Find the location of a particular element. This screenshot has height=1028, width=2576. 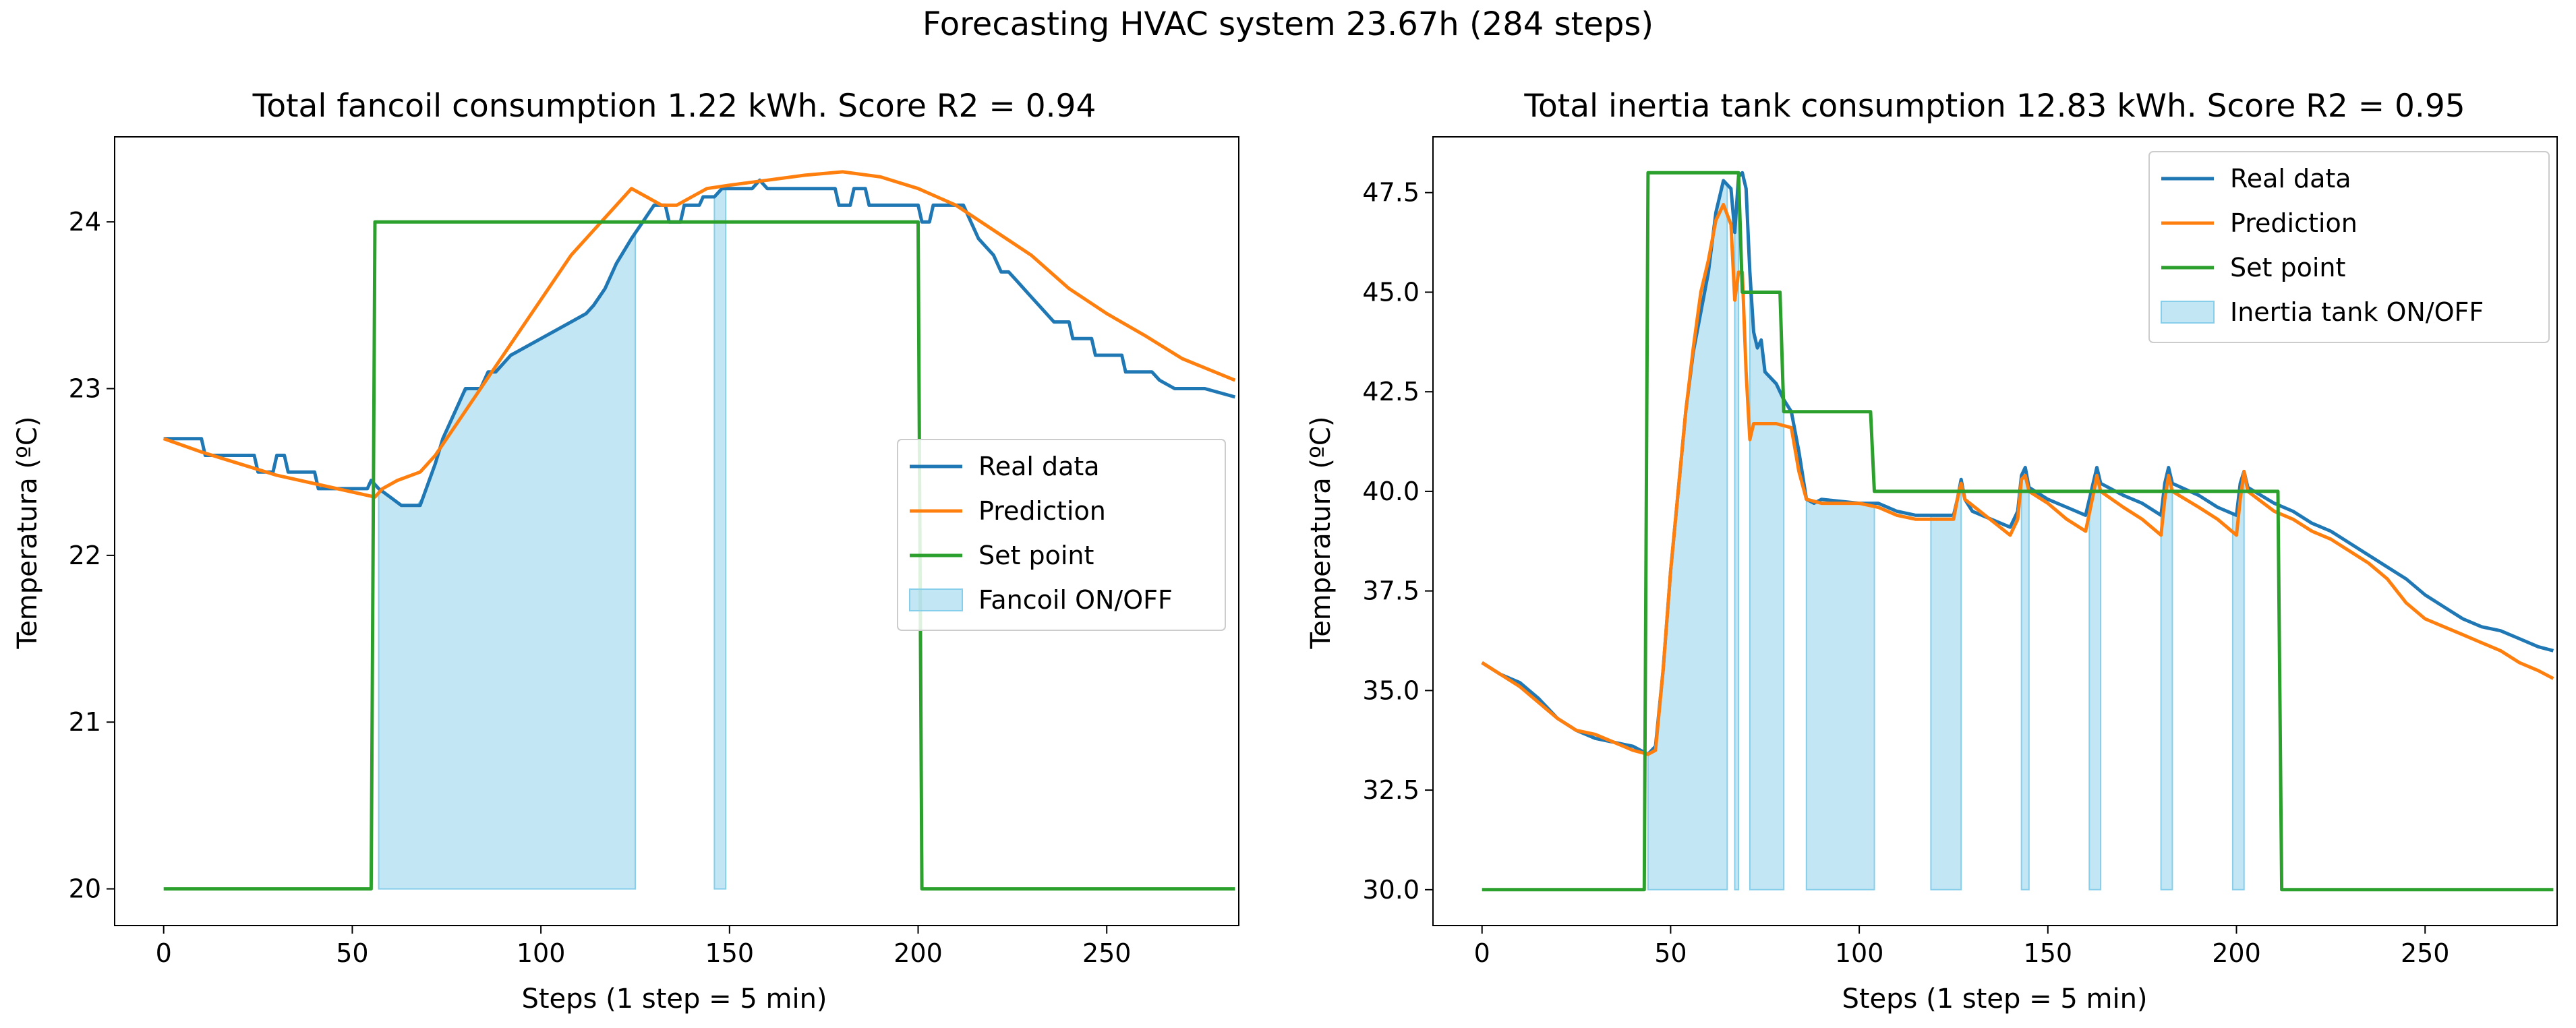

y-tick-label: 22 is located at coordinates (85, 555).